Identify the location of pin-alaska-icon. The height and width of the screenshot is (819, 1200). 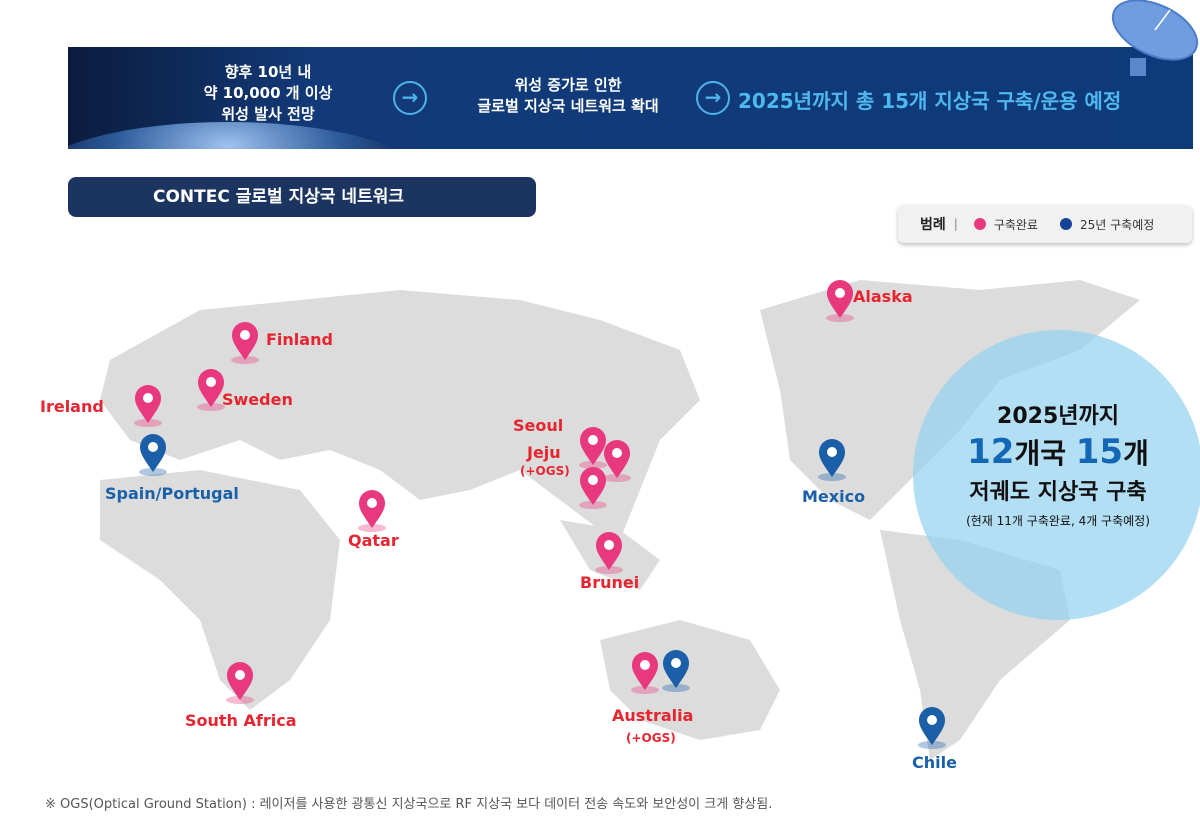
(840, 300).